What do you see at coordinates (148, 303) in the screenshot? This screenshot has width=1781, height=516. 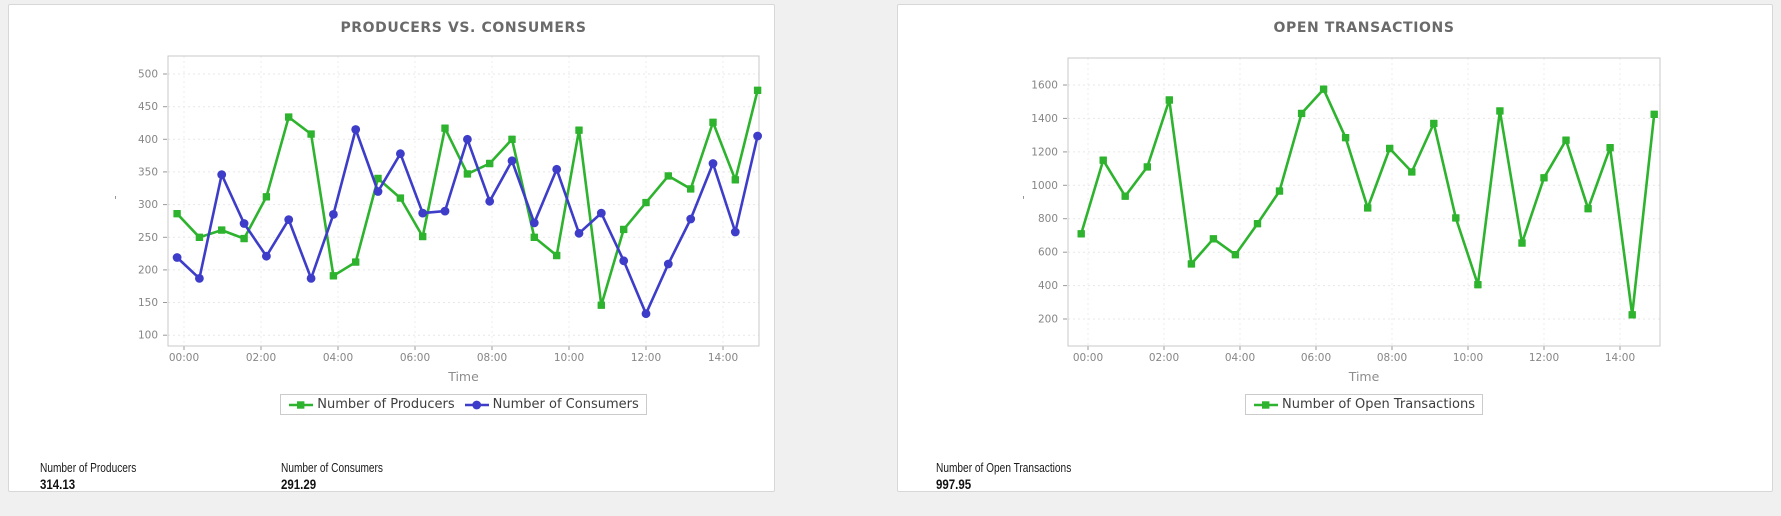 I see `y-tick-label: 150` at bounding box center [148, 303].